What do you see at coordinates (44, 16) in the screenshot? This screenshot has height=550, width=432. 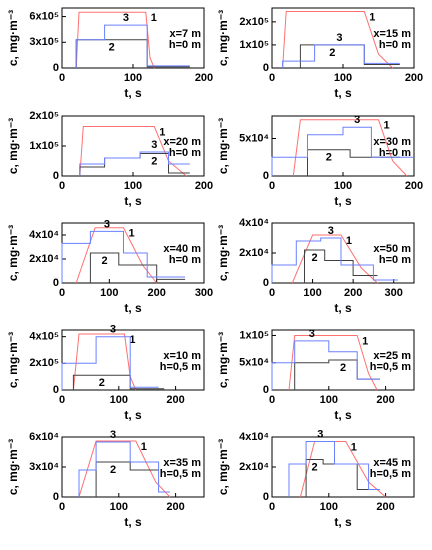 I see `y-tick-label: 6x10⁵` at bounding box center [44, 16].